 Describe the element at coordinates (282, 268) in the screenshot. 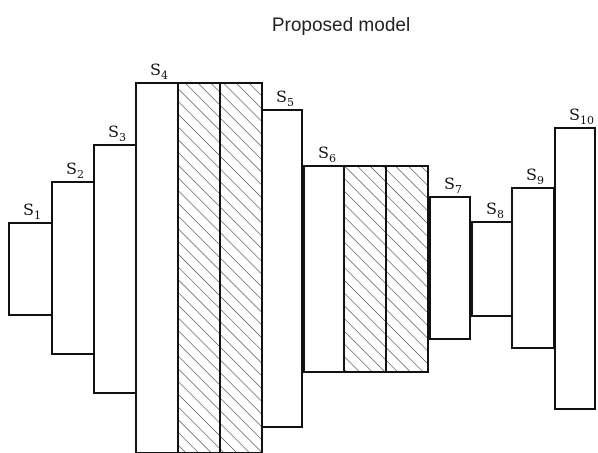

I see `segment-s5` at that location.